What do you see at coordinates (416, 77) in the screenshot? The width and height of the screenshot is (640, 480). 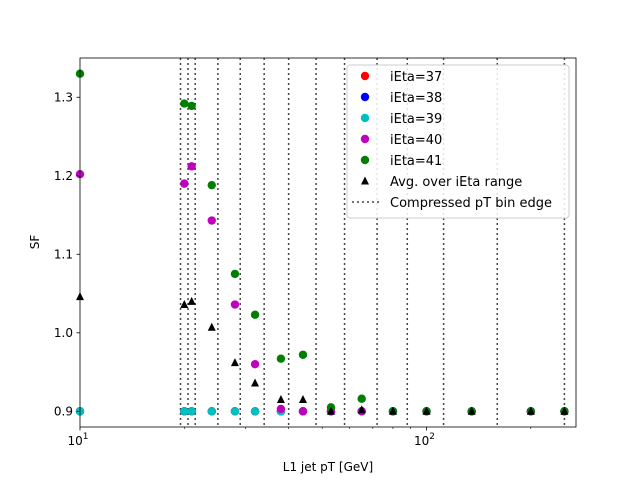 I see `legend-label: iEta=37` at bounding box center [416, 77].